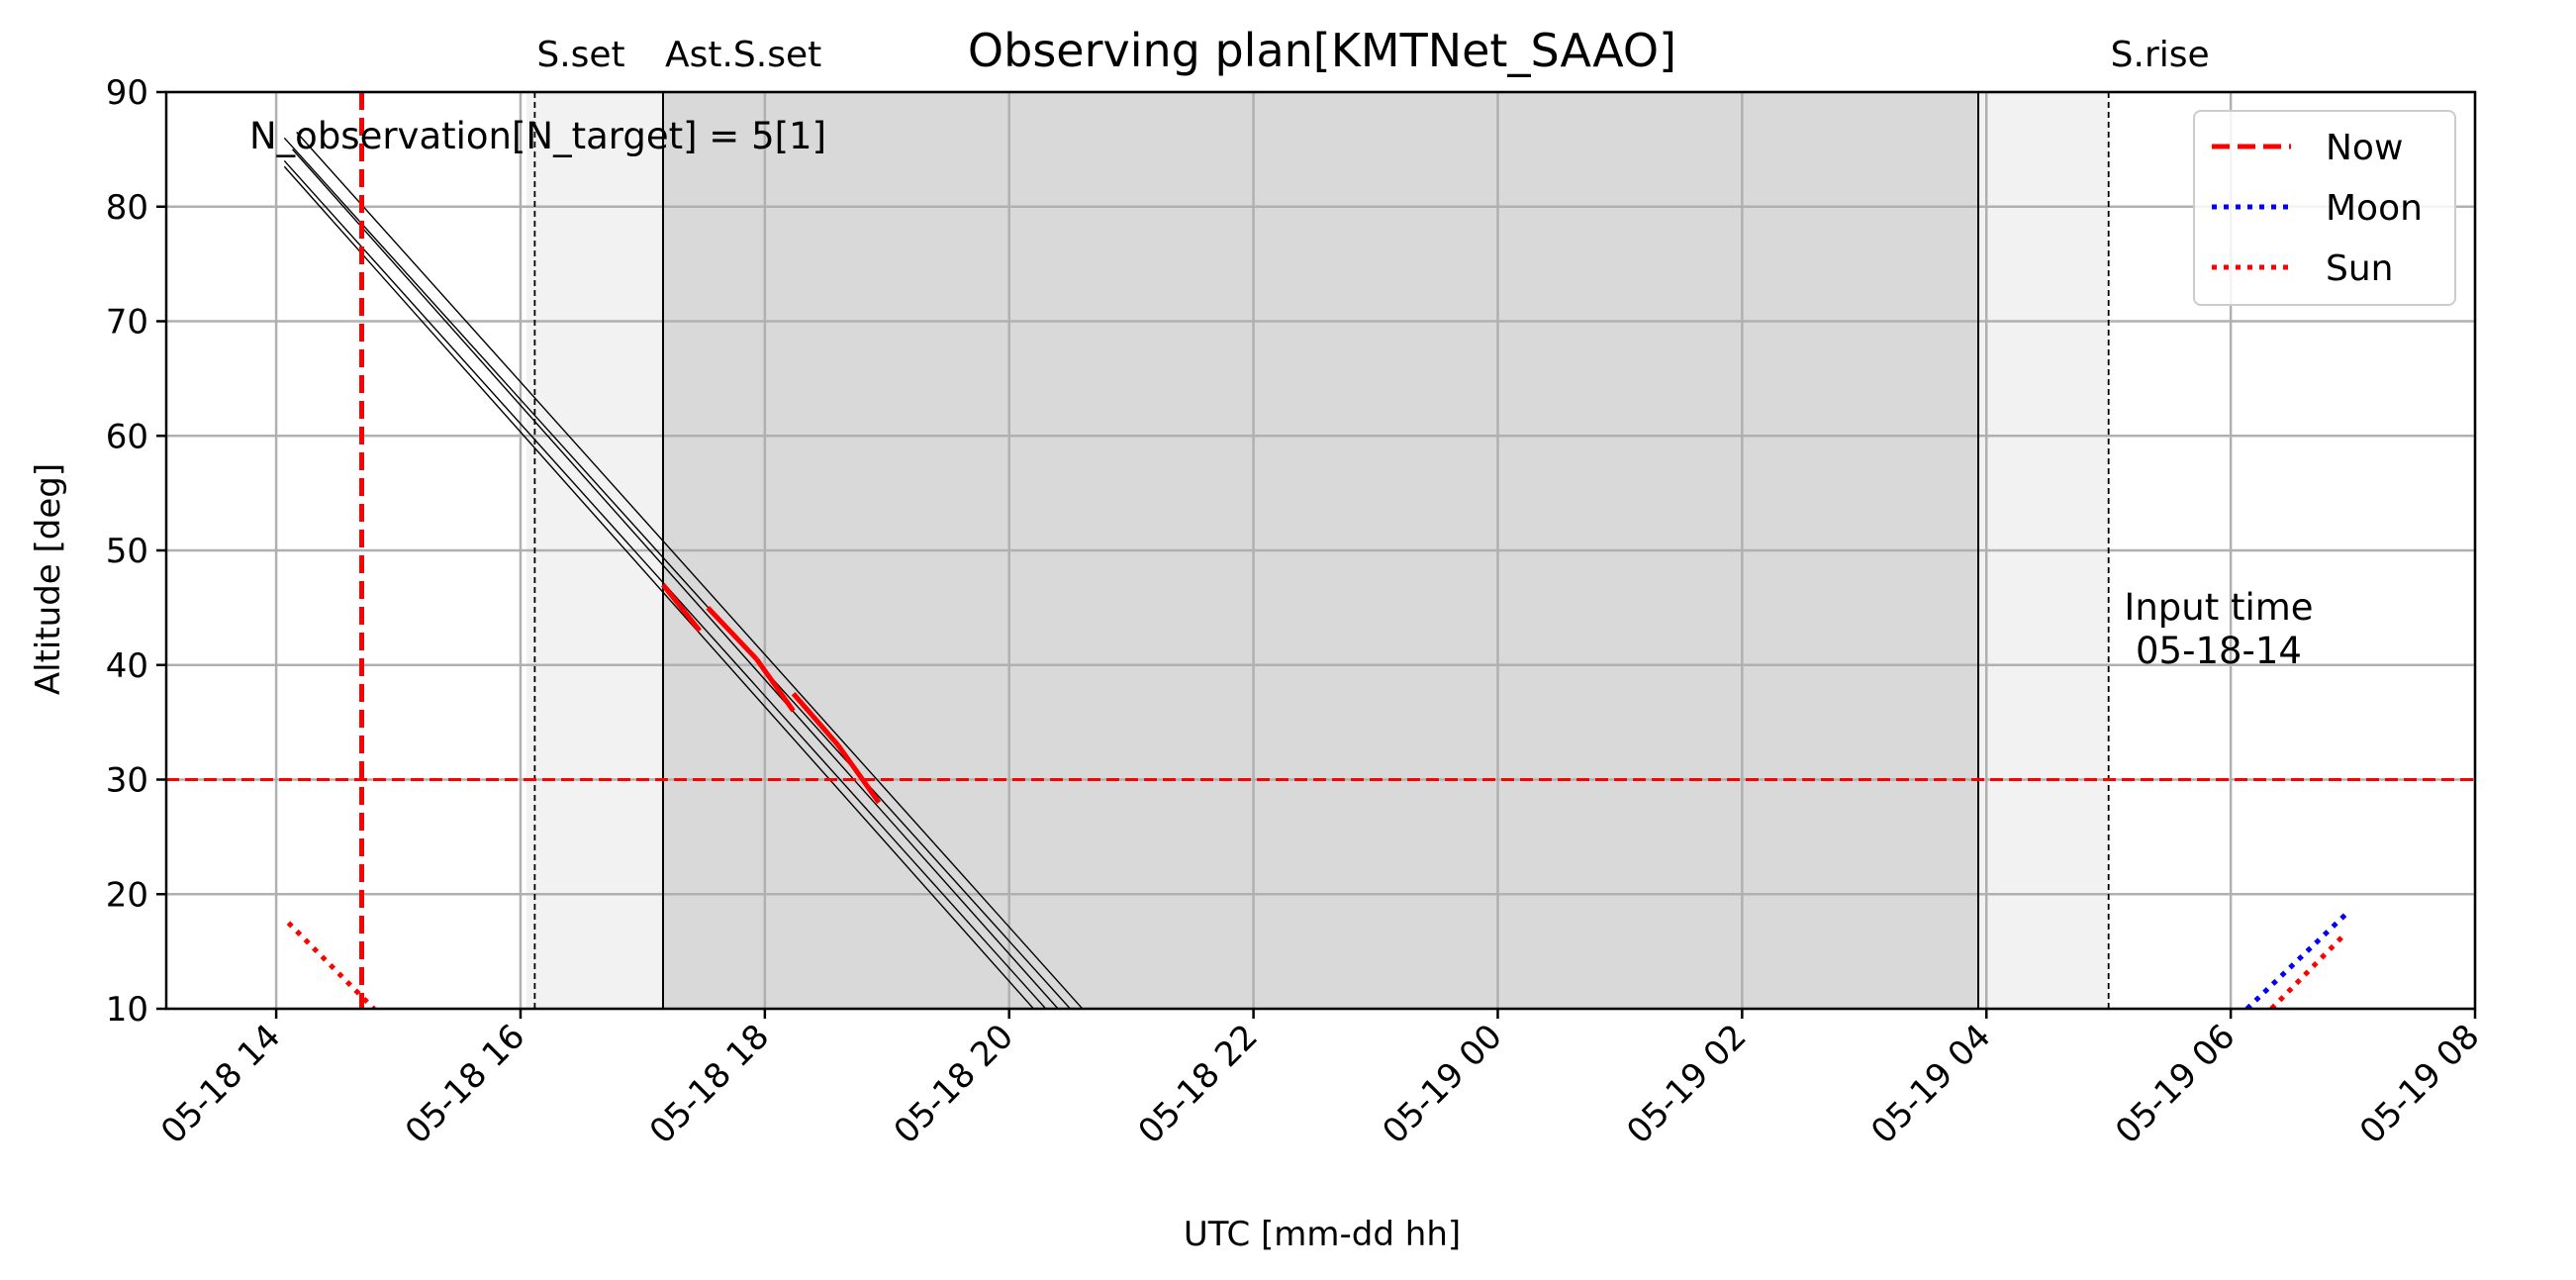 This screenshot has width=2576, height=1280. I want to click on y-axis-label: Altitude [deg], so click(48, 579).